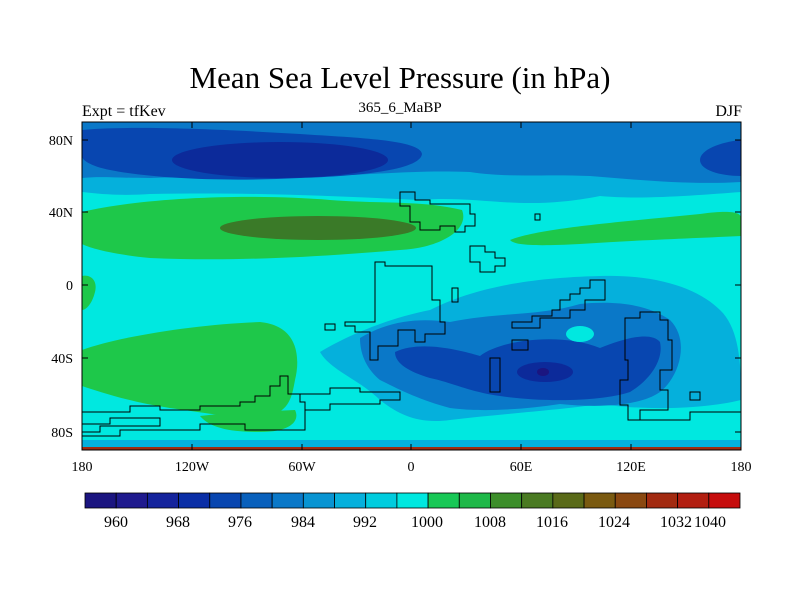 The image size is (800, 600). Describe the element at coordinates (400, 108) in the screenshot. I see `map-subtitle: 365_6_MaBP` at that location.